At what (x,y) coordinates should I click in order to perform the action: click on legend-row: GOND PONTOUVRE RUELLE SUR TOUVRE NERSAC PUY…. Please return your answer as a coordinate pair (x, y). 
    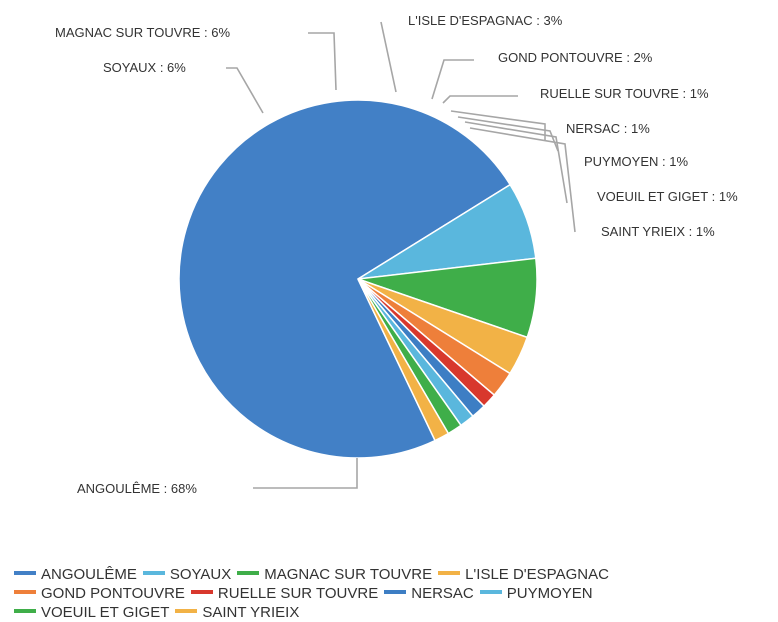
    Looking at the image, I should click on (394, 593).